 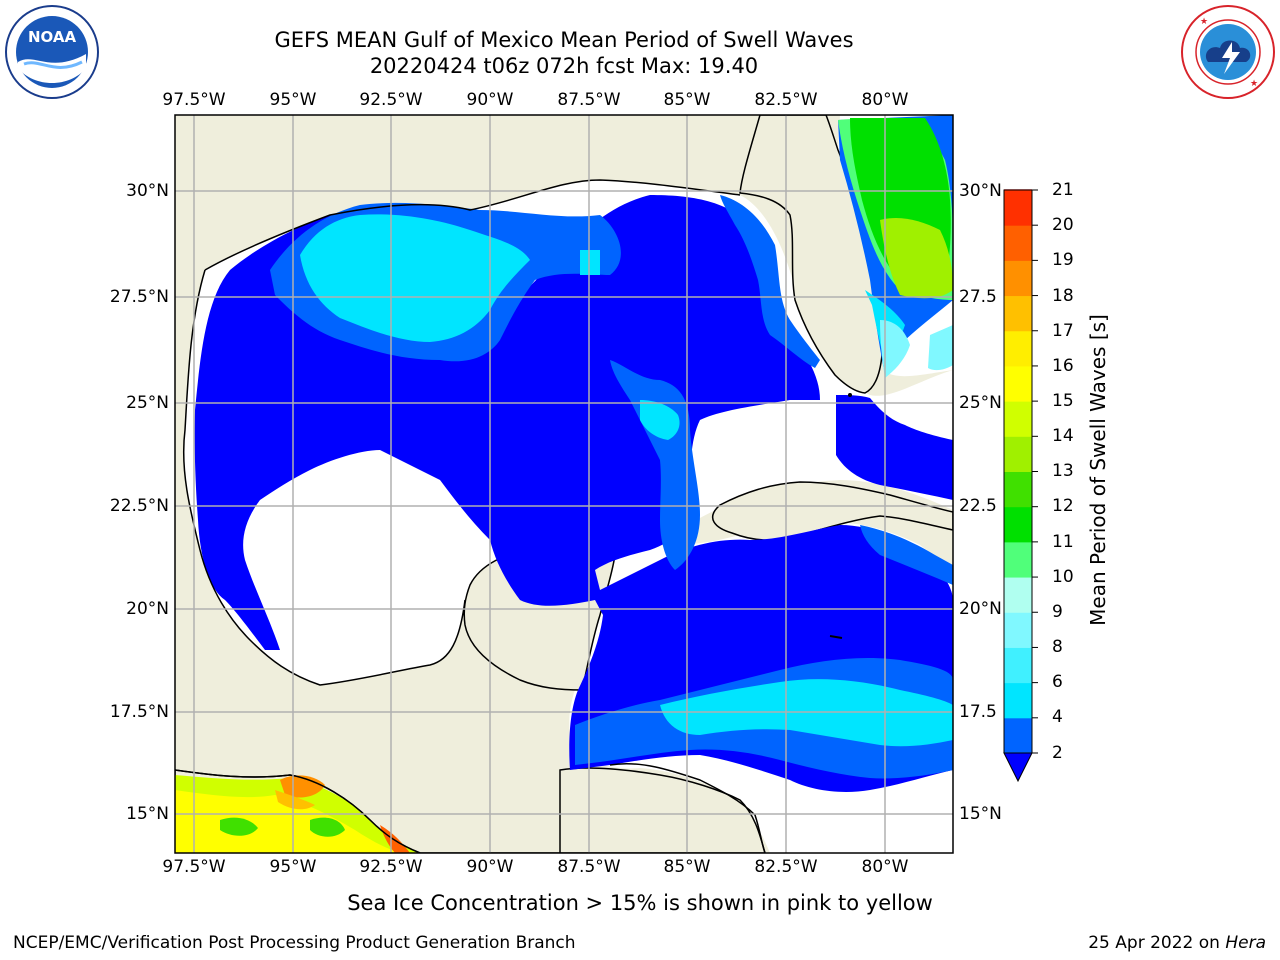 I want to click on lat-label-left: 17.5°N, so click(x=139, y=712).